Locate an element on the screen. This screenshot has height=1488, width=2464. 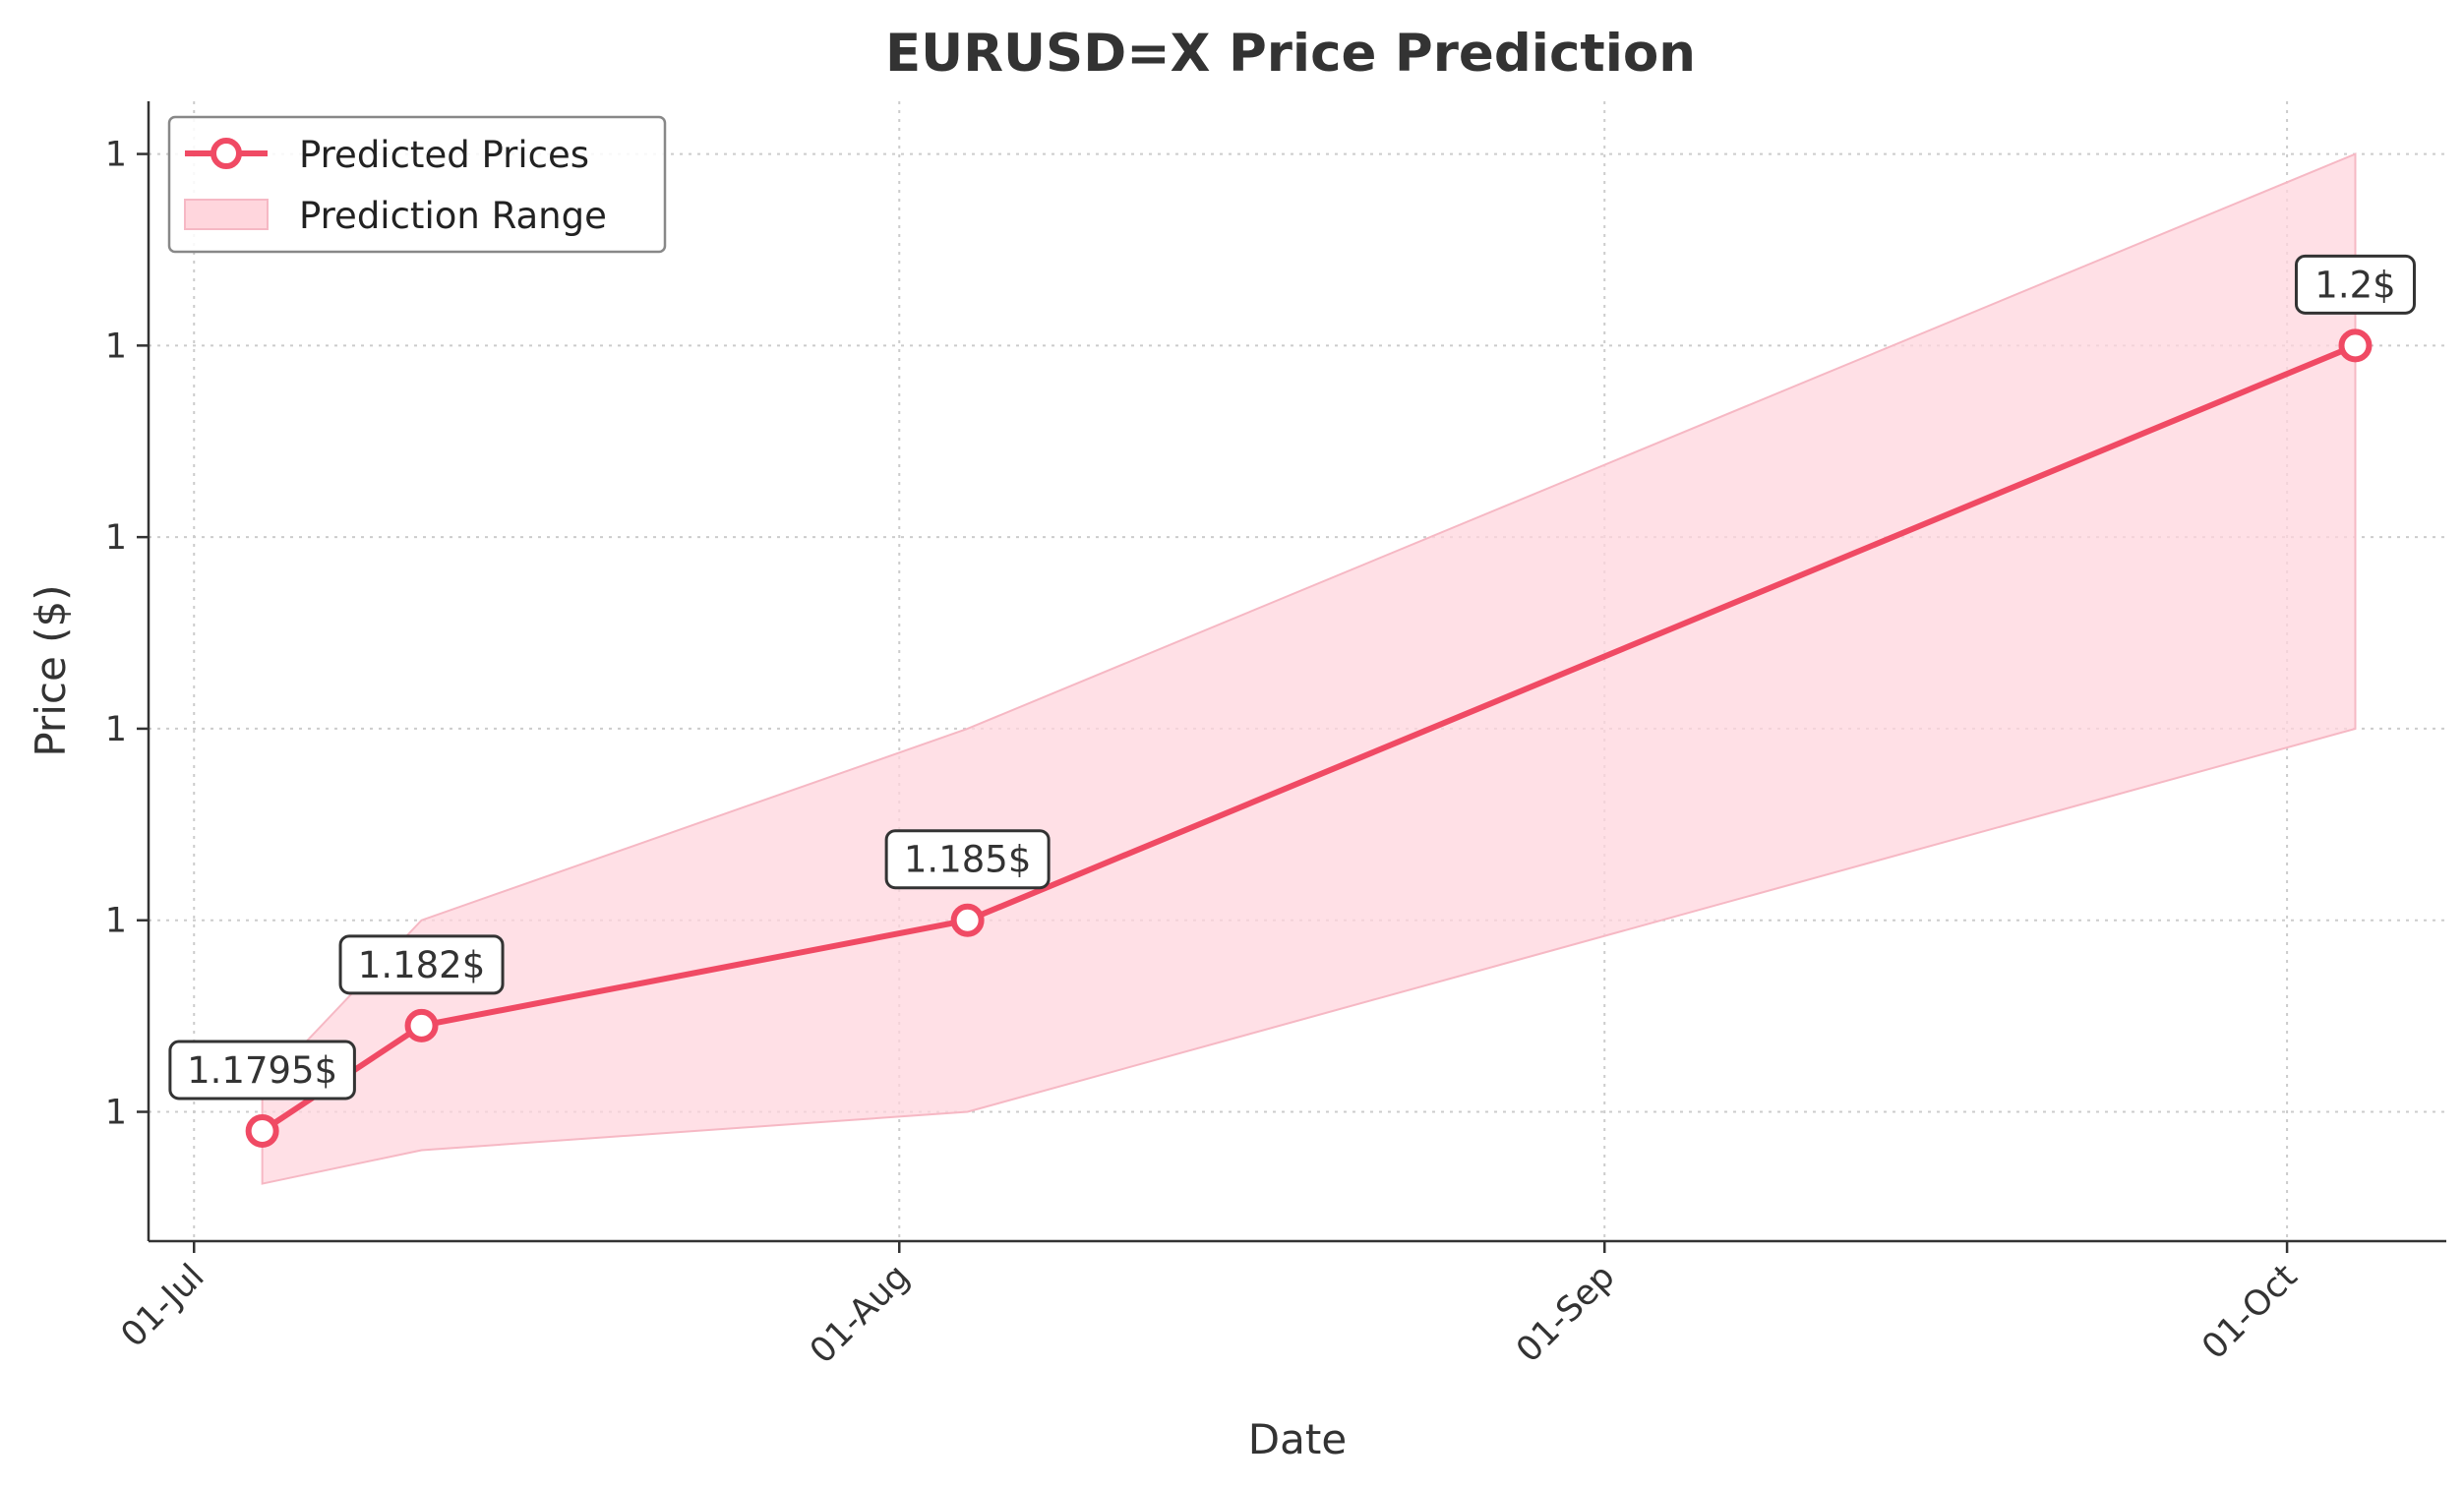
legend-label-predicted-prices: Predicted Prices is located at coordinates (444, 155).